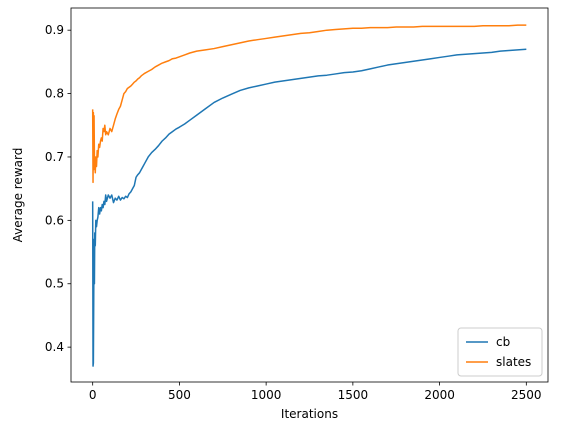 This screenshot has width=567, height=432. I want to click on x-tick-label: 1500, so click(353, 395).